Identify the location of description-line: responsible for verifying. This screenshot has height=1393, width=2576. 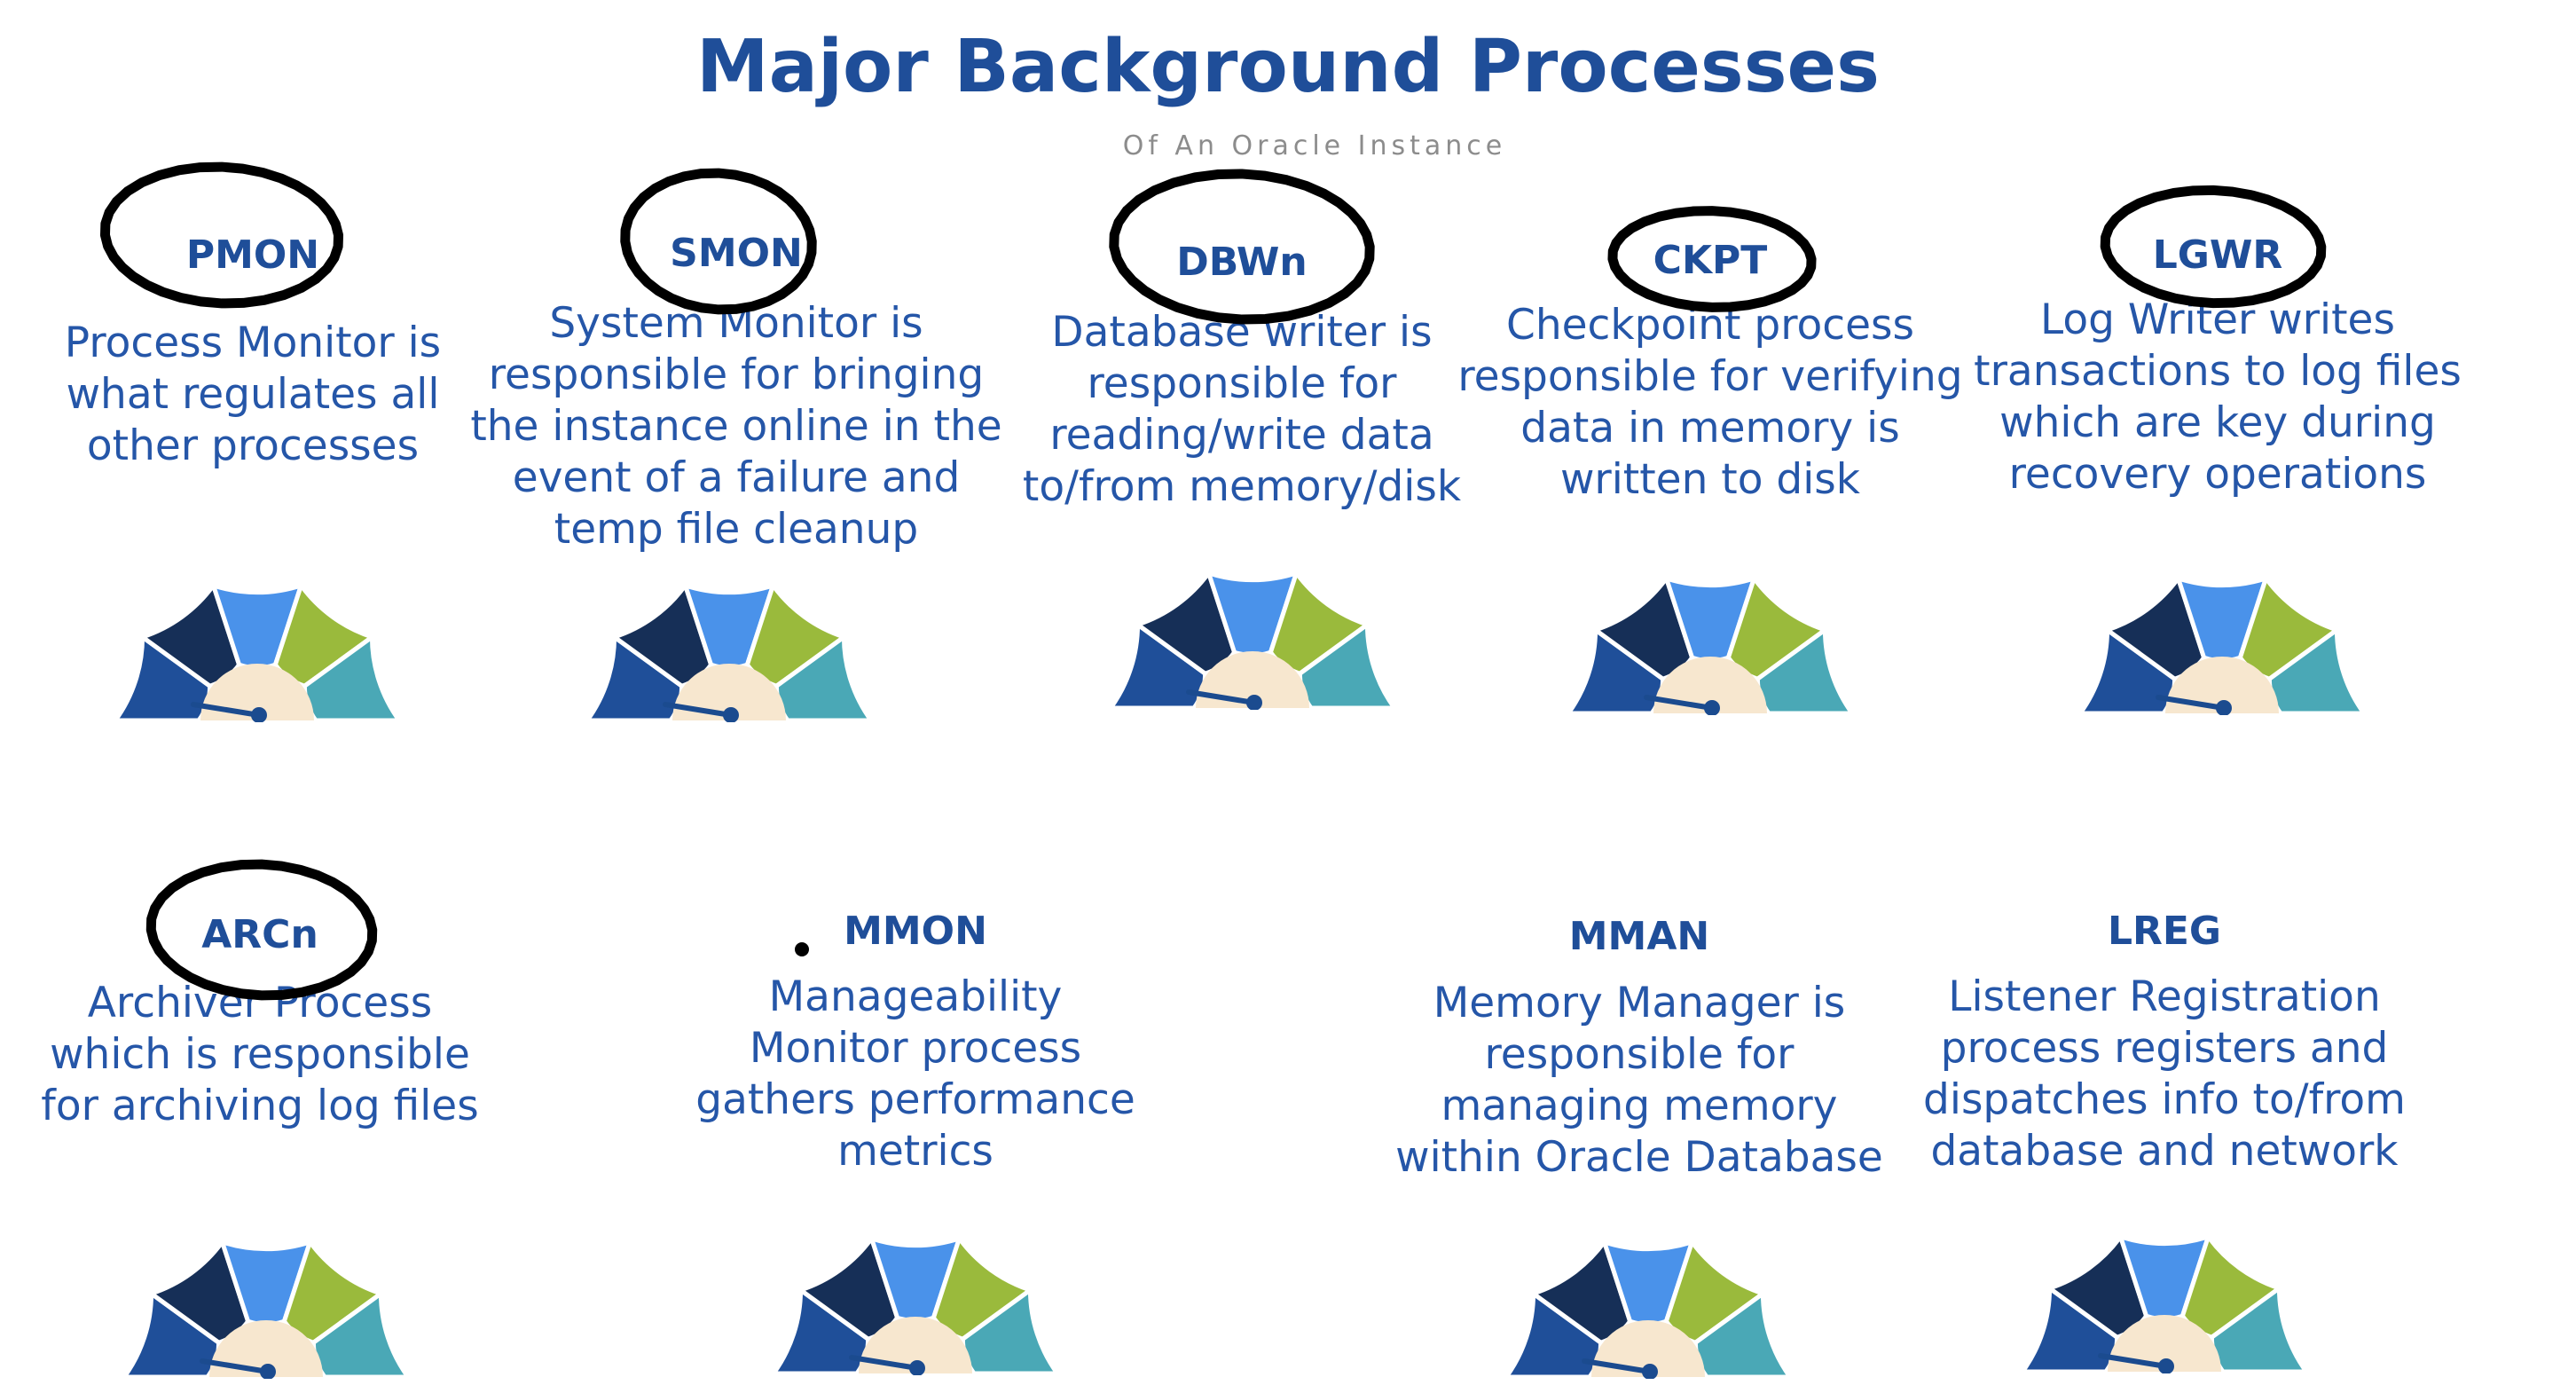
(1710, 377).